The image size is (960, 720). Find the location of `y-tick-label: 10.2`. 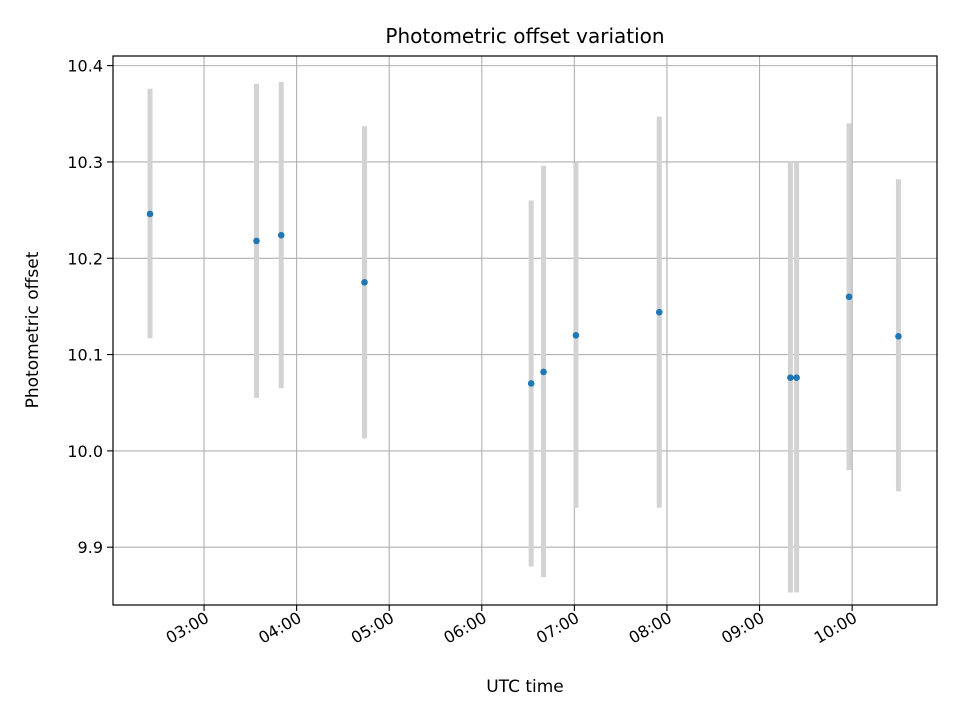

y-tick-label: 10.2 is located at coordinates (85, 258).